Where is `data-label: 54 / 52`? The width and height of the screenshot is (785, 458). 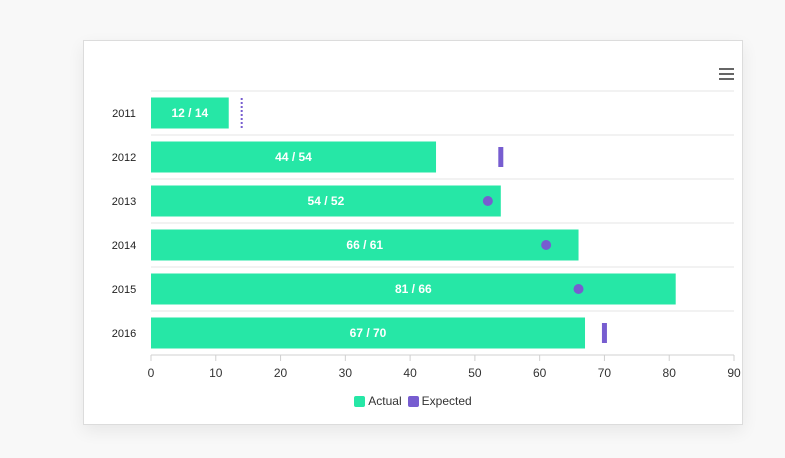
data-label: 54 / 52 is located at coordinates (326, 201).